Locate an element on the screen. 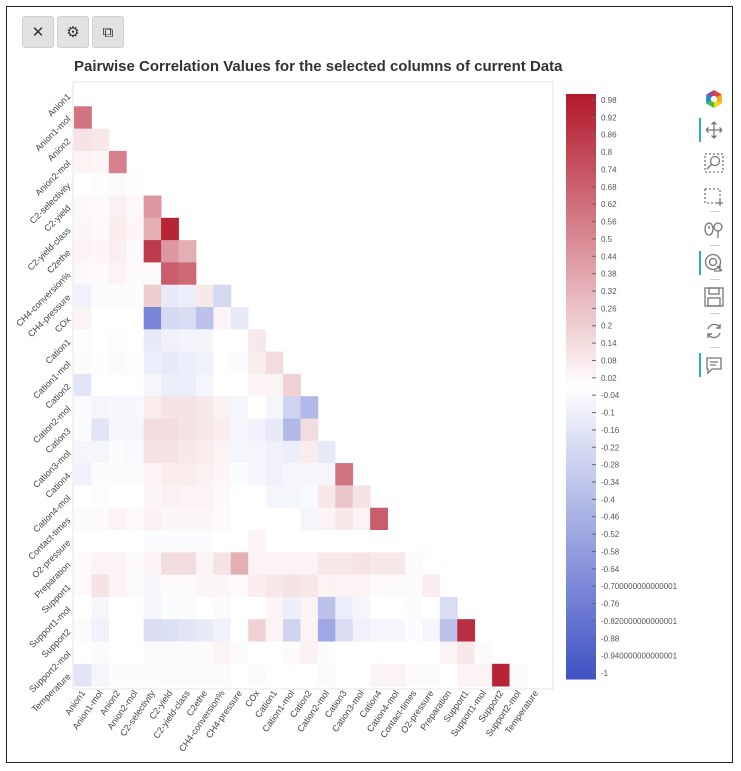 This screenshot has height=771, width=741. settings-button: ⚙ is located at coordinates (73, 32).